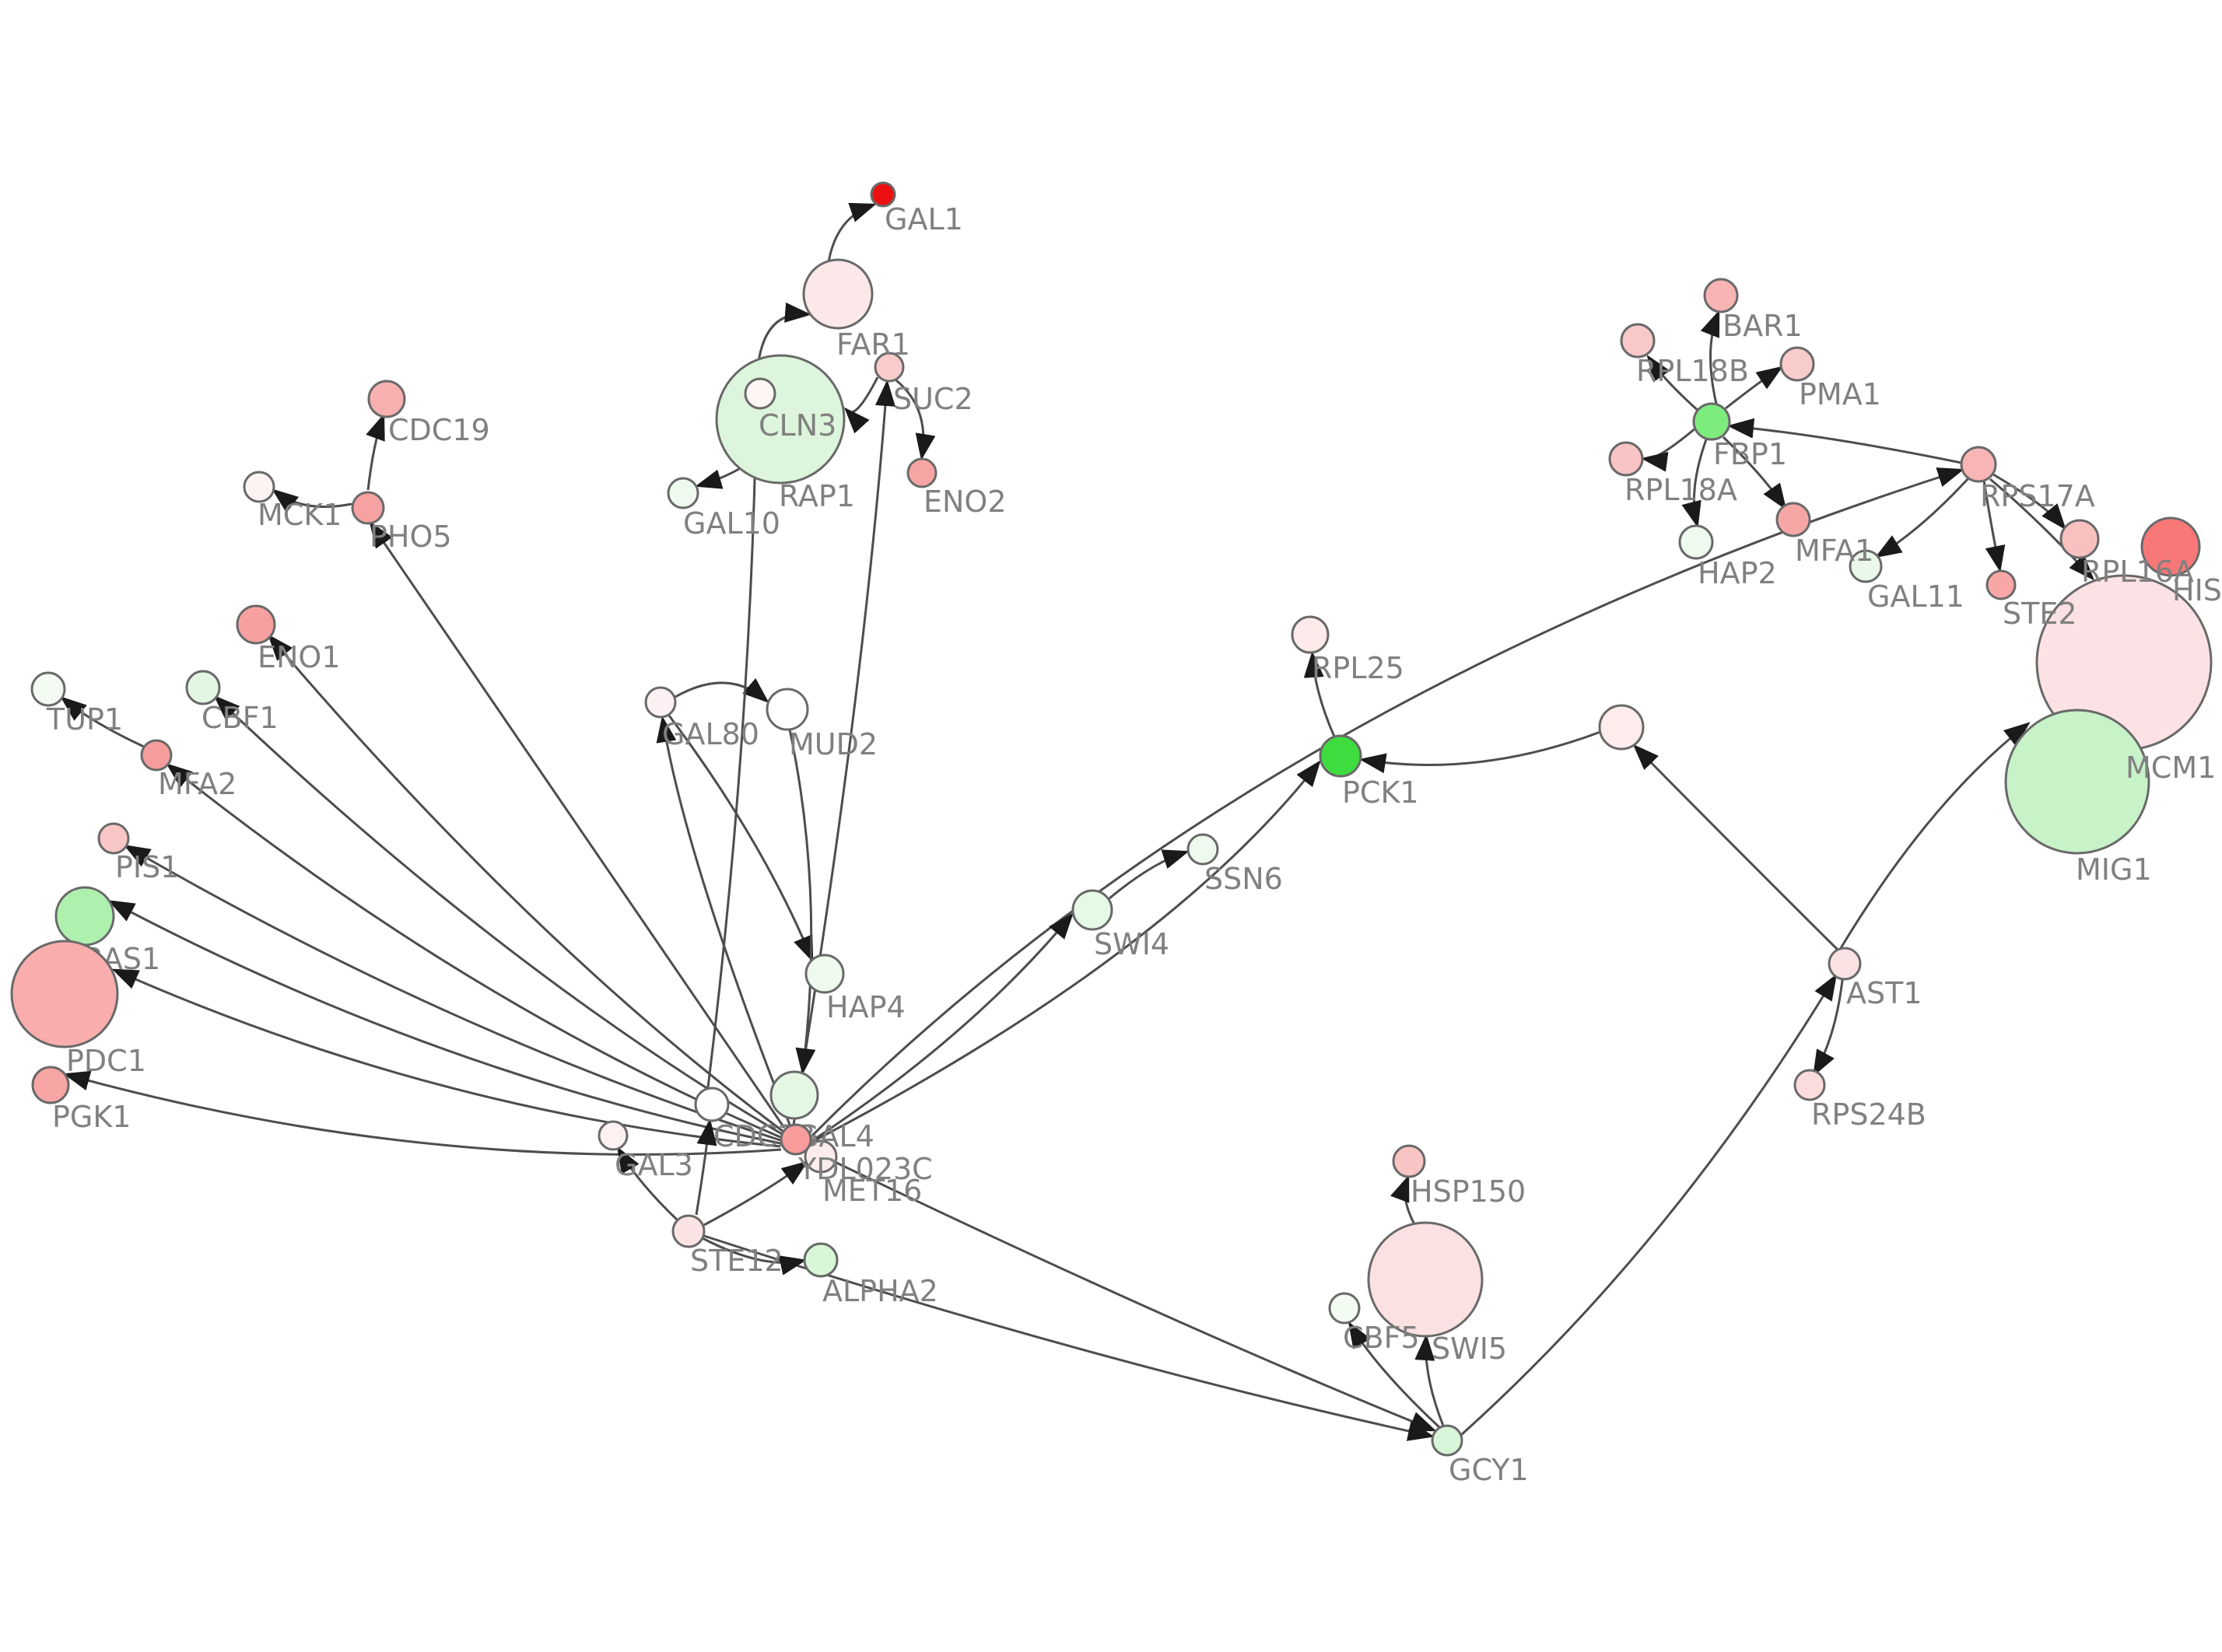 The width and height of the screenshot is (2222, 1652). What do you see at coordinates (48, 689) in the screenshot?
I see `node-TUP1` at bounding box center [48, 689].